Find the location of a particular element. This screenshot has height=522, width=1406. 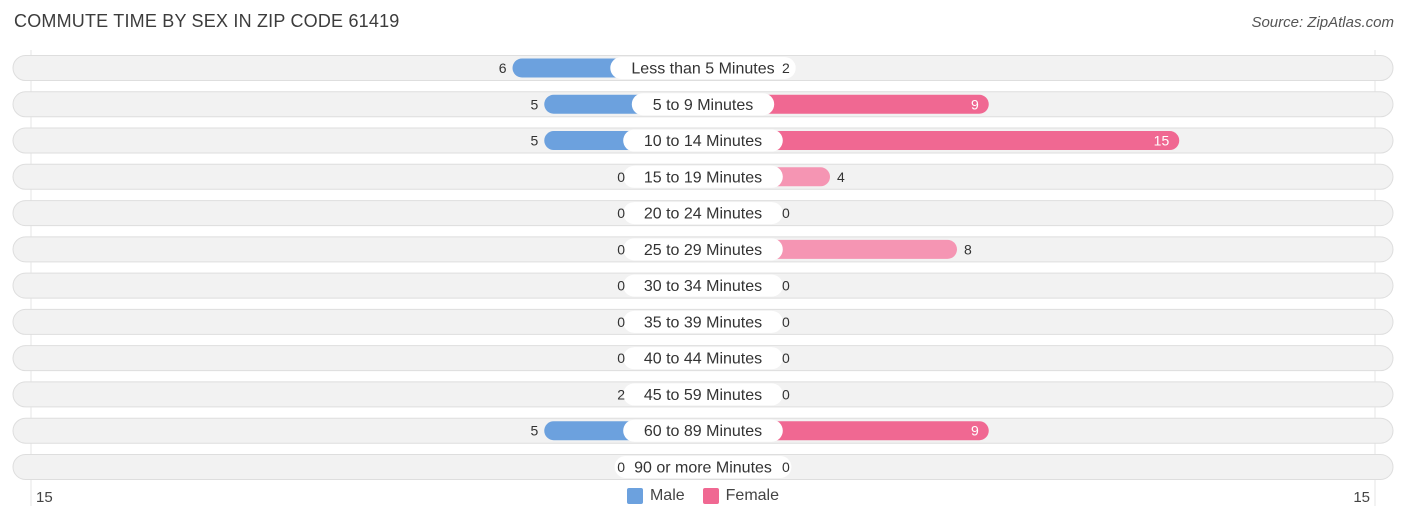

legend-swatch-female is located at coordinates (710, 496).